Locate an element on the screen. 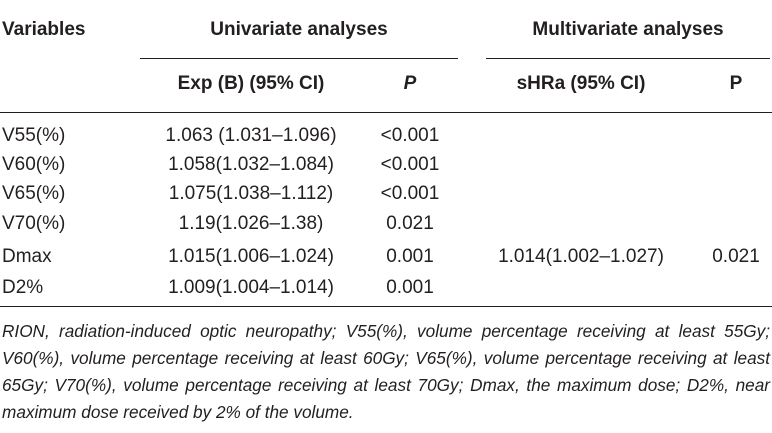 Image resolution: width=772 pixels, height=433 pixels. row-exp-b: 1.063 (1.031–1.096) is located at coordinates (251, 135).